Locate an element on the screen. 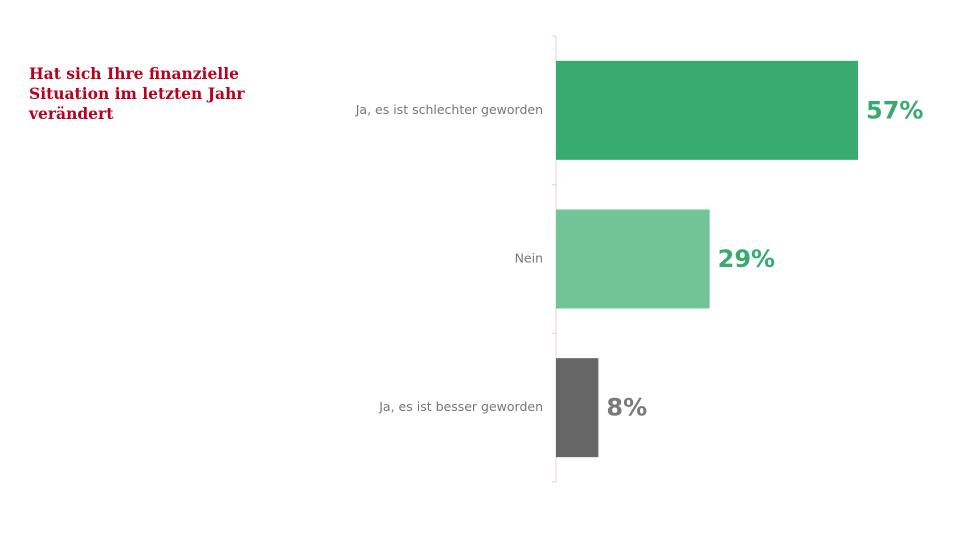 The image size is (960, 540). value-label: 57% is located at coordinates (894, 110).